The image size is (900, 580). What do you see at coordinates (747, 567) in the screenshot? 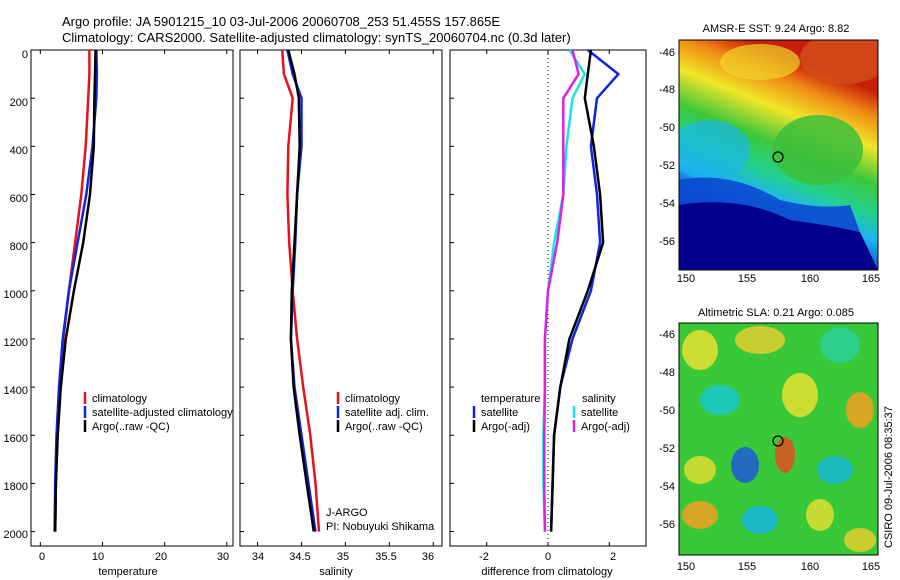
I see `sla-lon-155: 155` at bounding box center [747, 567].